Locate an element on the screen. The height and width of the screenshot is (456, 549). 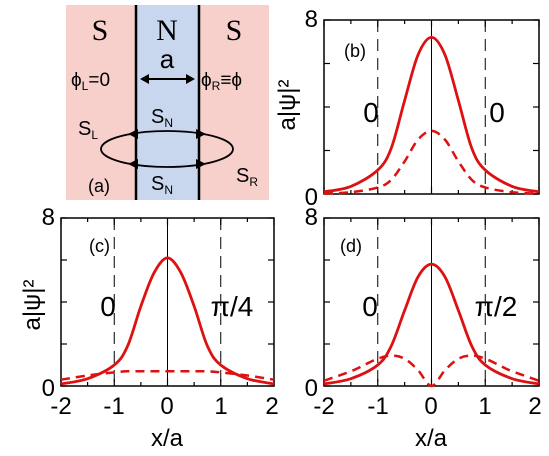
loop-arrow-bottom-right is located at coordinates (201, 164).